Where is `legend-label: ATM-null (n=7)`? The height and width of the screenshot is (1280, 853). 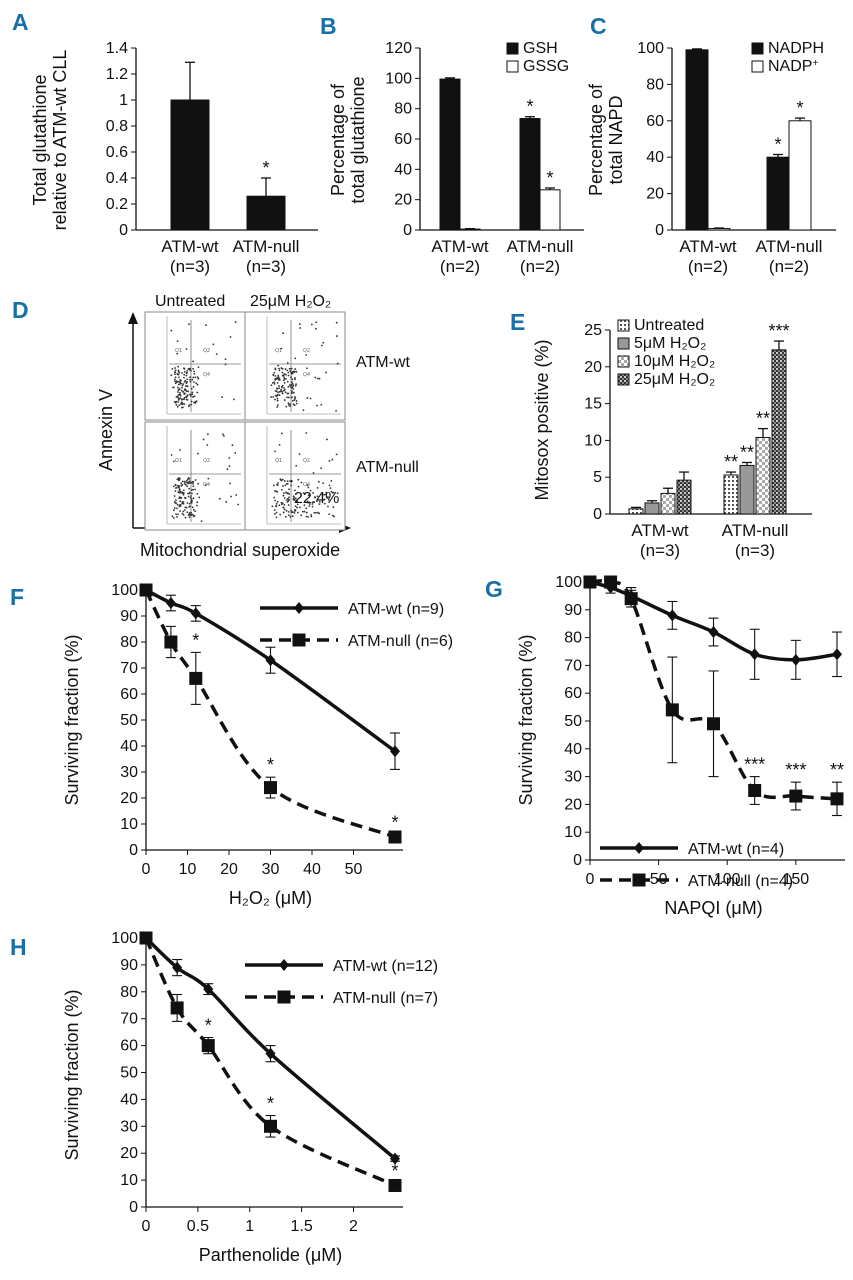
legend-label: ATM-null (n=7) is located at coordinates (385, 998).